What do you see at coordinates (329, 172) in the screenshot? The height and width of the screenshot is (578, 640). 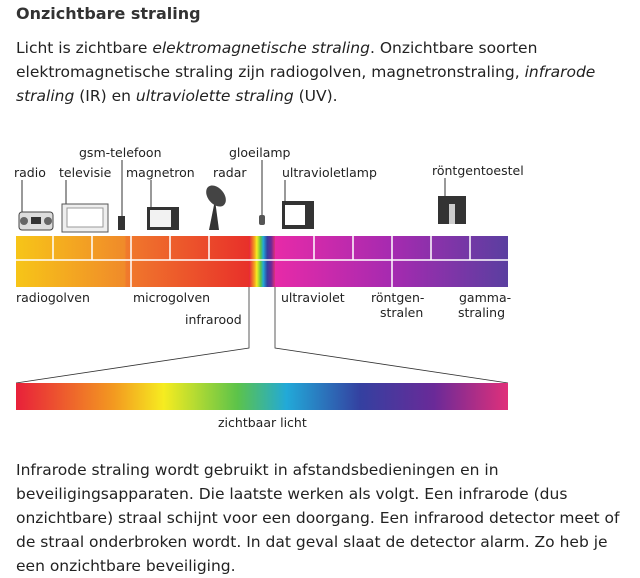 I see `label-uvlamp: ultravioletlamp` at bounding box center [329, 172].